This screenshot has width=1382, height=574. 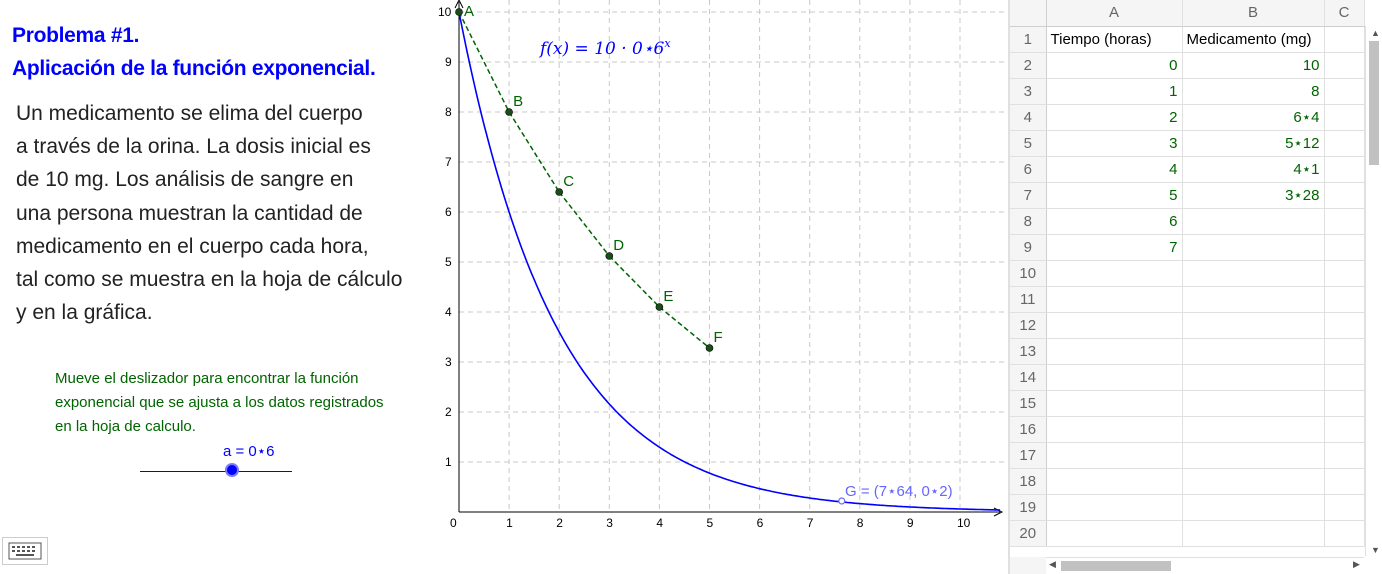 I want to click on cell-b14, so click(x=1253, y=377).